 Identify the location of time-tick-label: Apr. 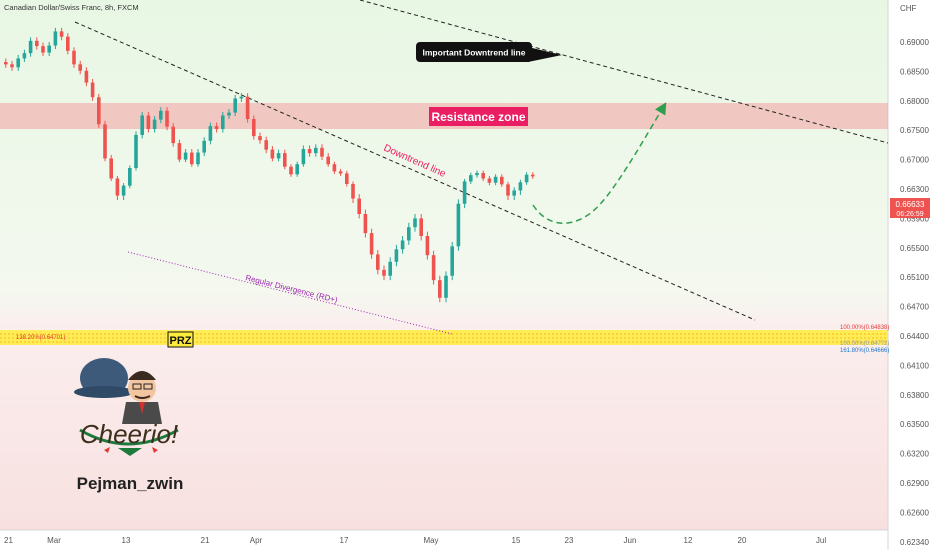
(256, 540).